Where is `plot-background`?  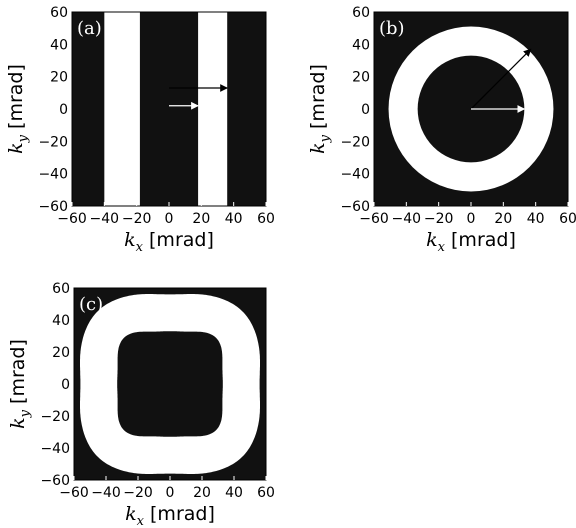
plot-background is located at coordinates (169, 109).